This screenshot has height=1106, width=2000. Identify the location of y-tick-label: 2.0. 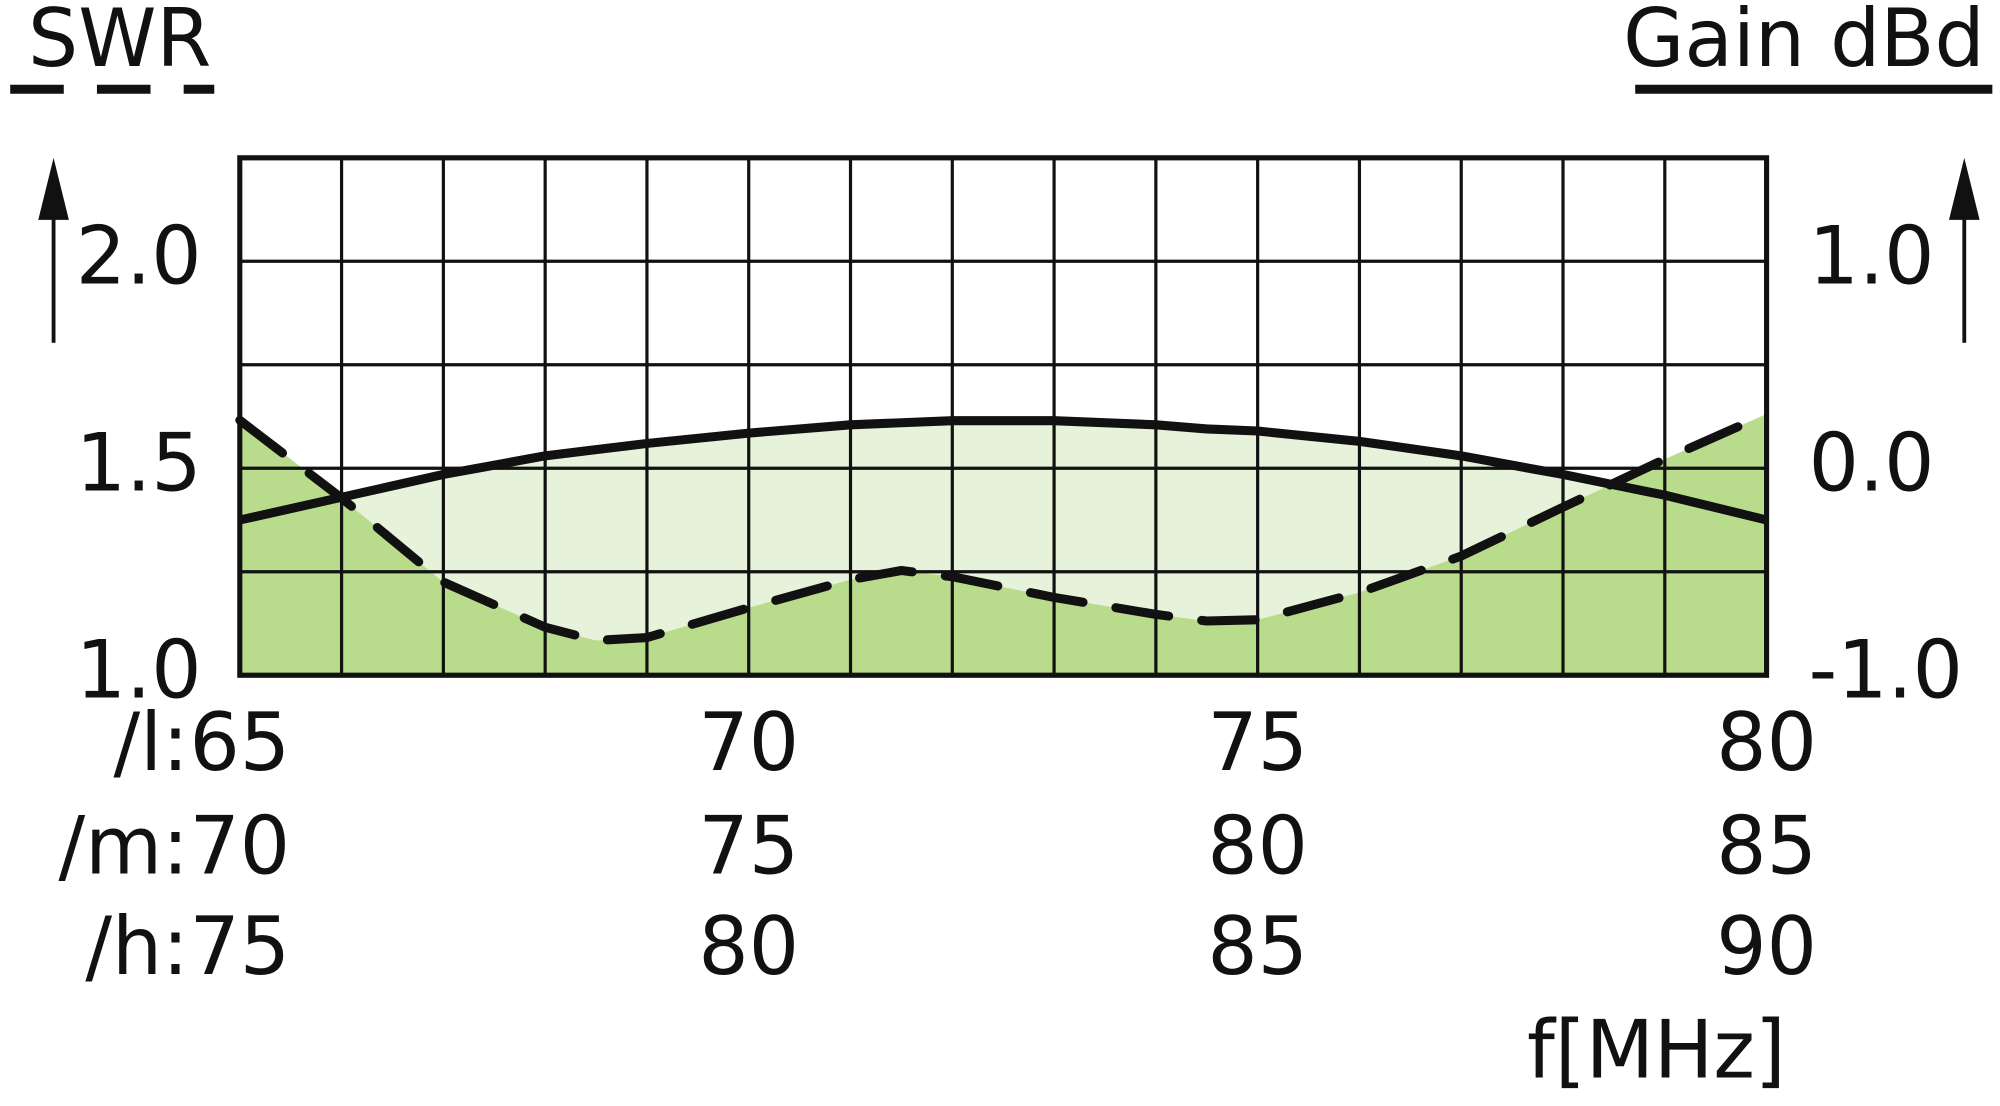
(139, 256).